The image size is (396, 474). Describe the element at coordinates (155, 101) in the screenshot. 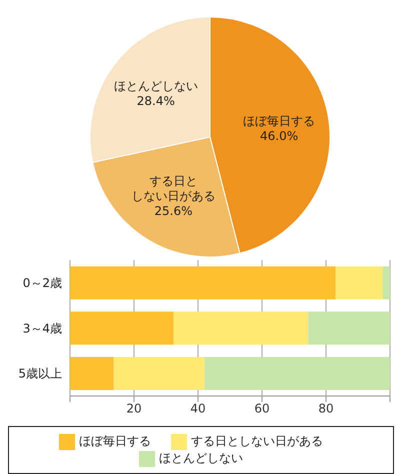

I see `data-label: 28.4%` at that location.